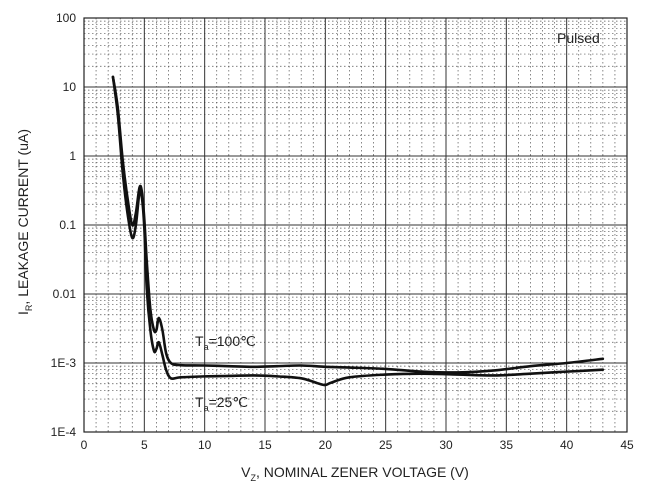 Image resolution: width=649 pixels, height=489 pixels. Describe the element at coordinates (507, 445) in the screenshot. I see `x-tick-label: 35` at that location.